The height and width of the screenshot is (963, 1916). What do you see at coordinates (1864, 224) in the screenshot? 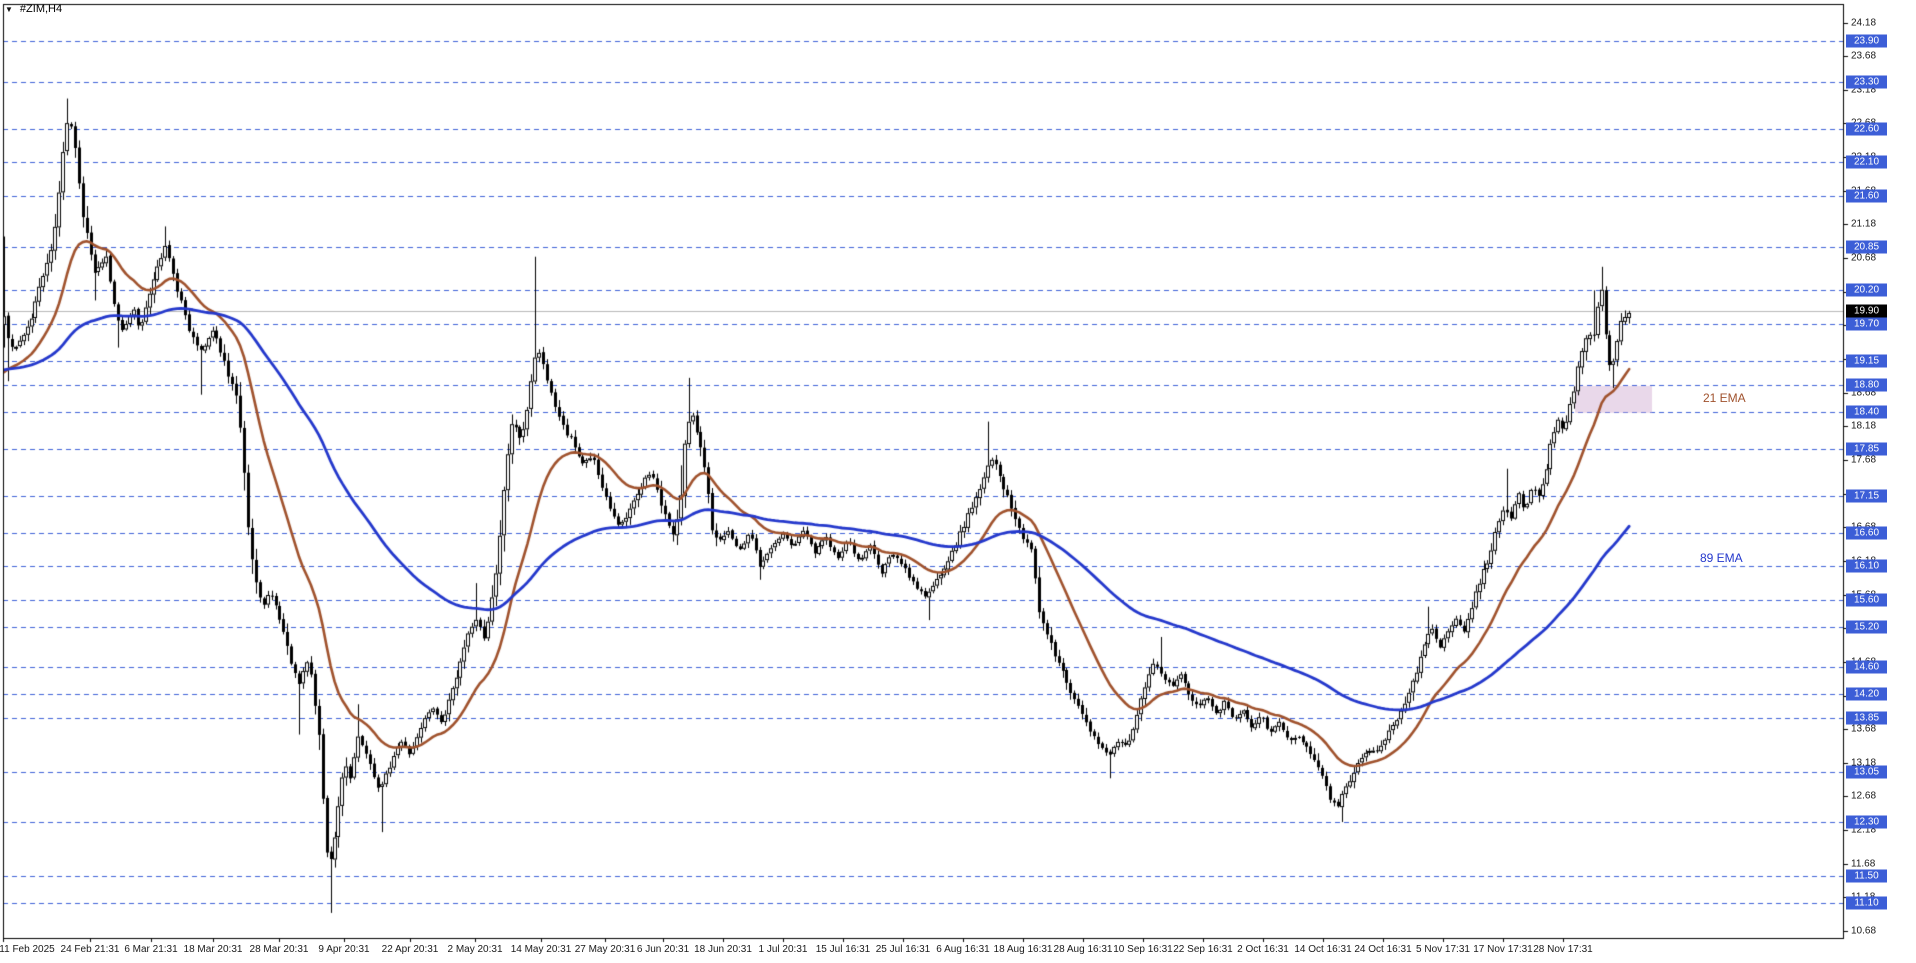
I see `price-tick-label: 21.18` at bounding box center [1864, 224].